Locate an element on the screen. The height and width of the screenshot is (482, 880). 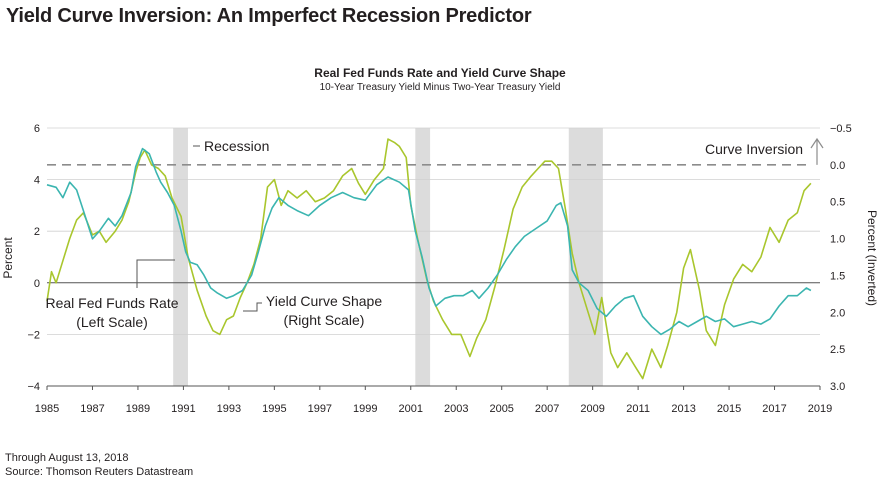
y-right-tick-label: 0.5 is located at coordinates (837, 203).